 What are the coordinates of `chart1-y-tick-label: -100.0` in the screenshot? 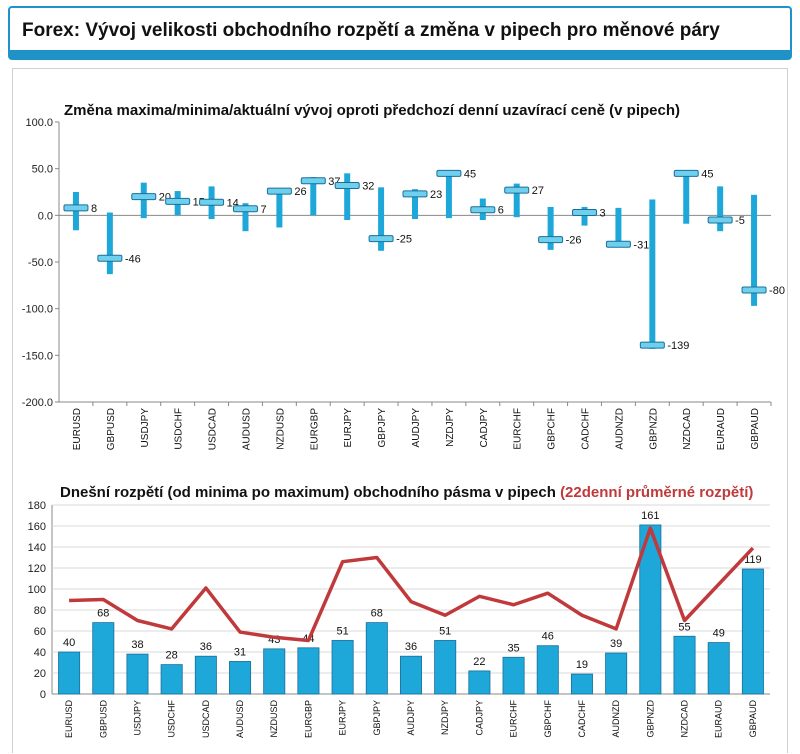 It's located at (37, 310).